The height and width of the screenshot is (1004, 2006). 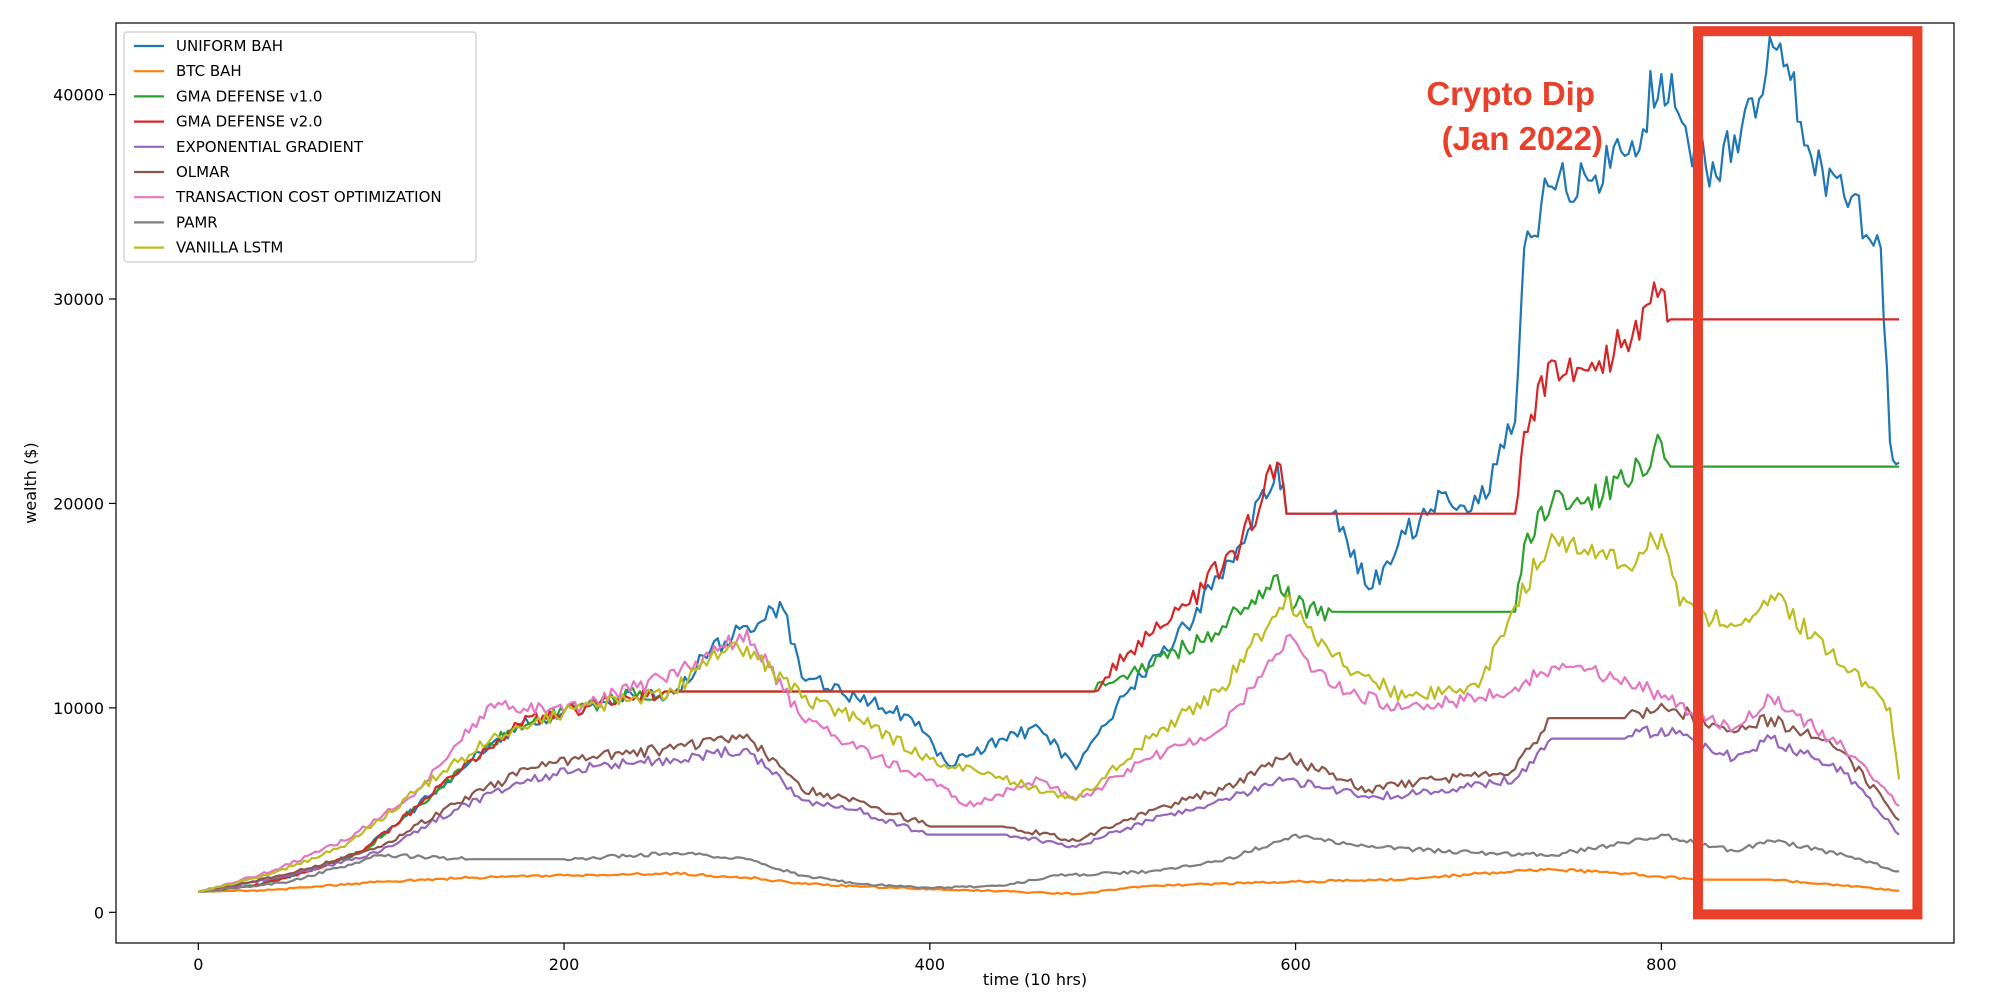 I want to click on y-tick-label: 20000, so click(x=78, y=503).